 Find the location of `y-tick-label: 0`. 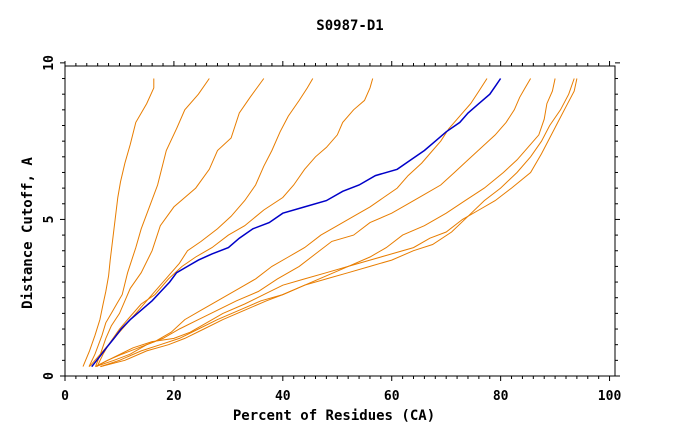

y-tick-label: 0 is located at coordinates (49, 376).